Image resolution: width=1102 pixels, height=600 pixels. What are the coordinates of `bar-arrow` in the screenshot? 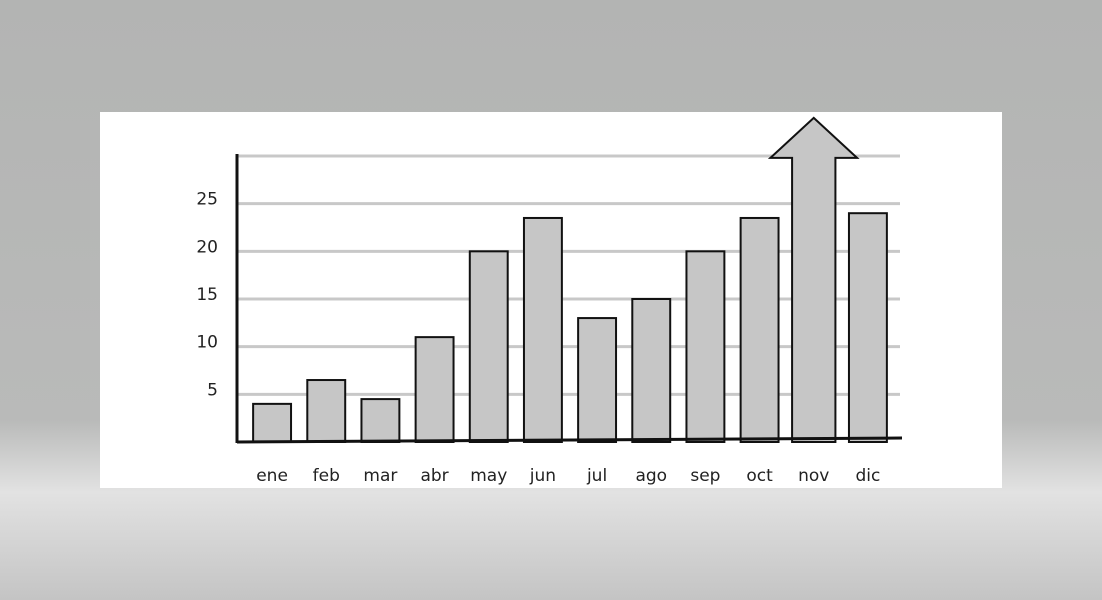 It's located at (813, 279).